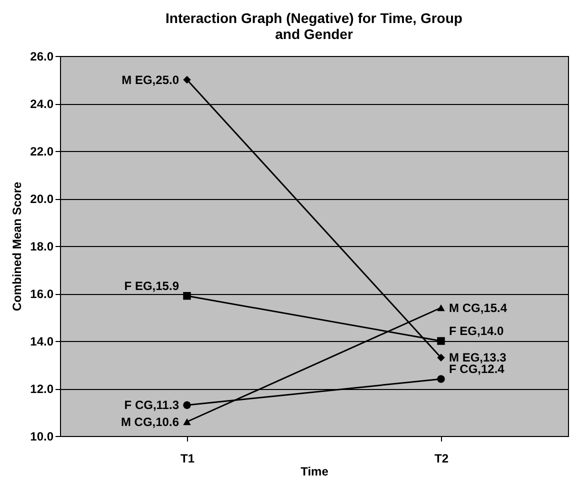  I want to click on y-tick-label: 10.0, so click(42, 437).